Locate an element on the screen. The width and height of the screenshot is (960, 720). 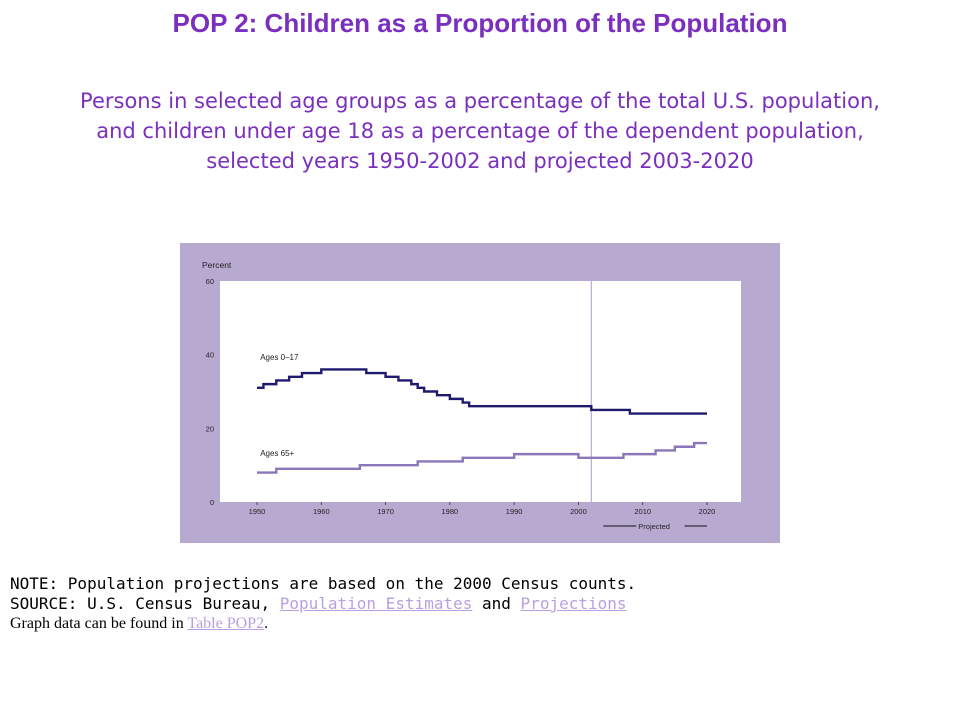
y-tick-label: 0 is located at coordinates (212, 502).